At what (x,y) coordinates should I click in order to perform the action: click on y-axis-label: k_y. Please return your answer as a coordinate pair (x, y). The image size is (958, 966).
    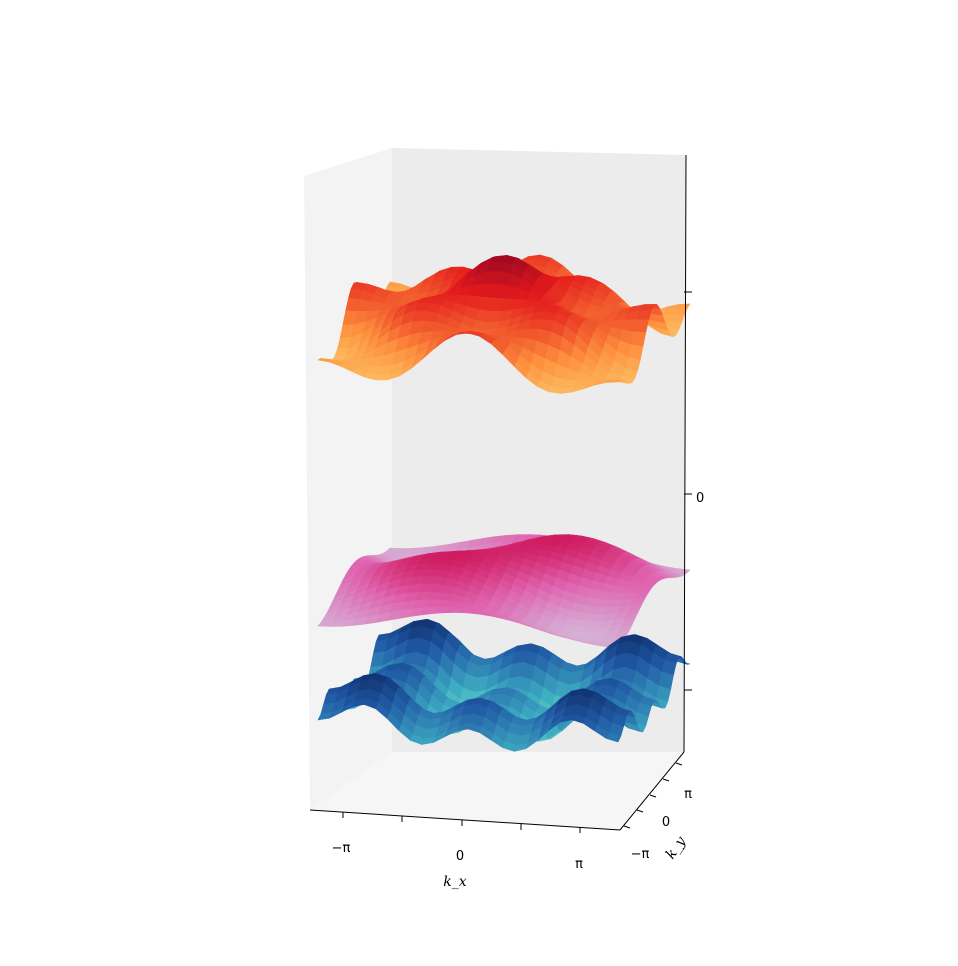
    Looking at the image, I should click on (676, 847).